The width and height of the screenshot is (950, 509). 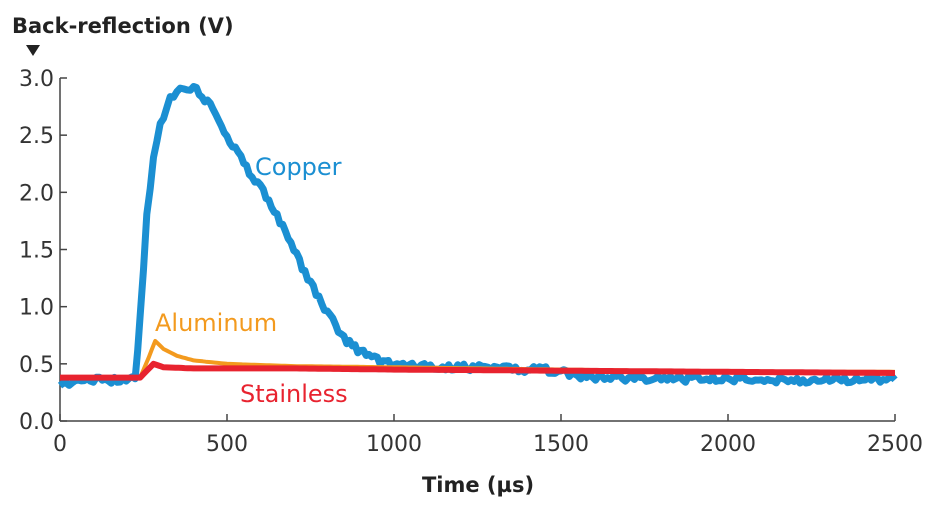 What do you see at coordinates (36, 308) in the screenshot?
I see `y-tick-label: 1.0` at bounding box center [36, 308].